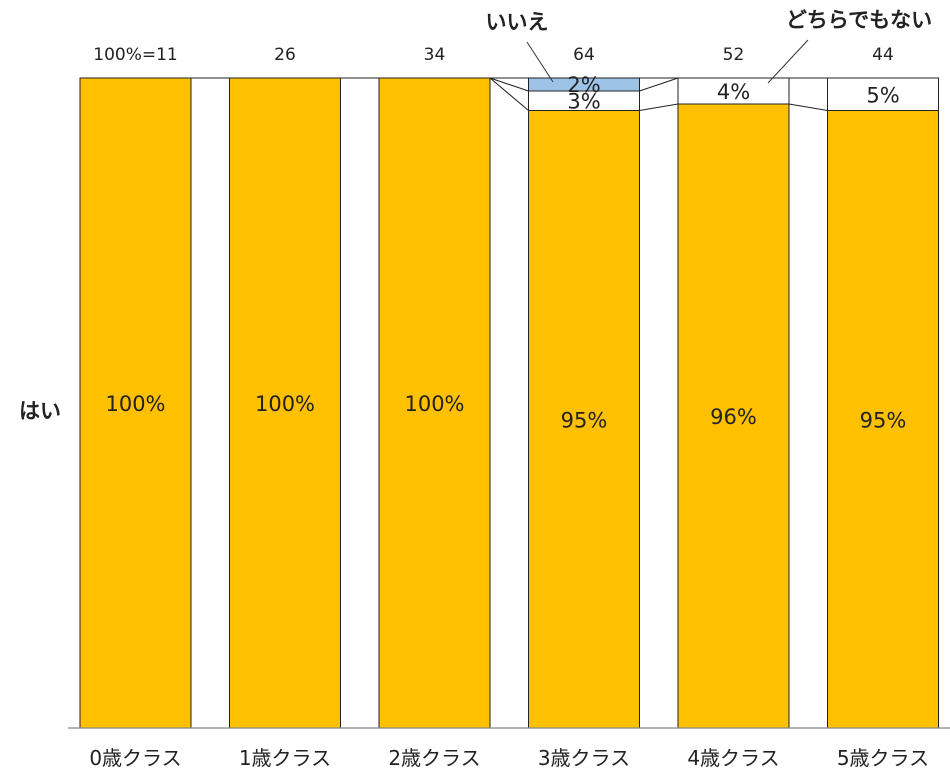  I want to click on value-label-iie-3: 2%, so click(583, 85).